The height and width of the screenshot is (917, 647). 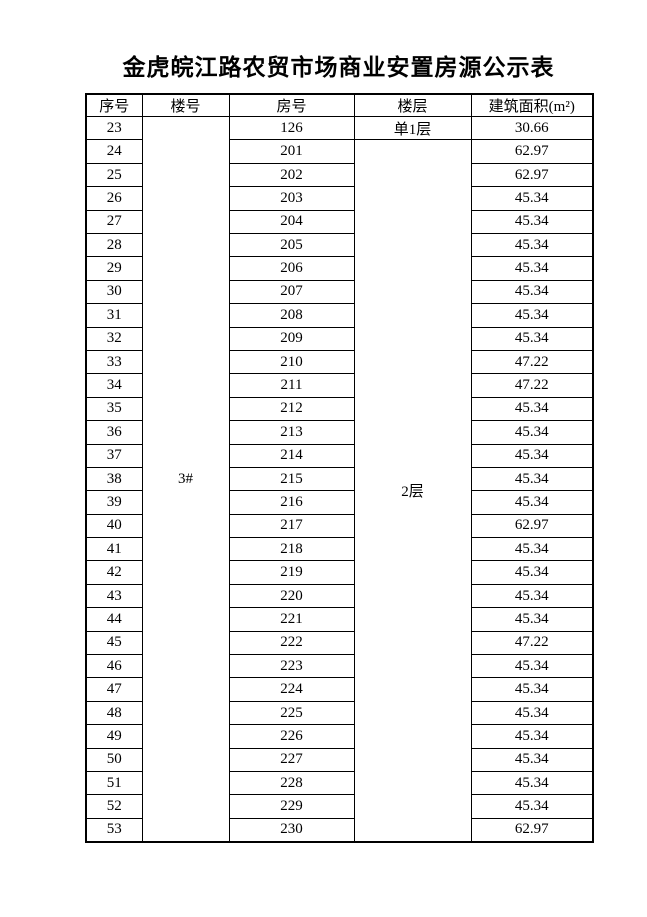 What do you see at coordinates (114, 128) in the screenshot?
I see `cell-serial: 23` at bounding box center [114, 128].